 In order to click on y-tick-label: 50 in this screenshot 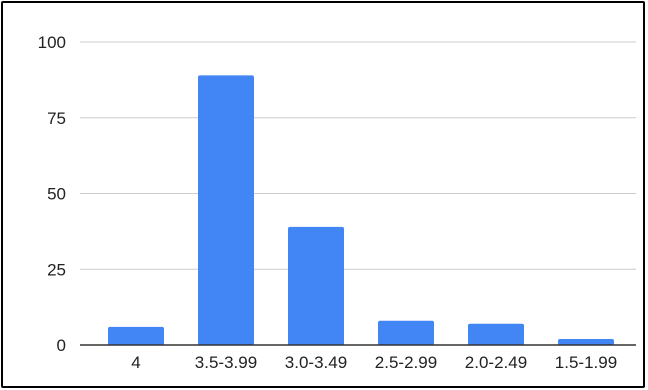, I will do `click(56, 194)`.